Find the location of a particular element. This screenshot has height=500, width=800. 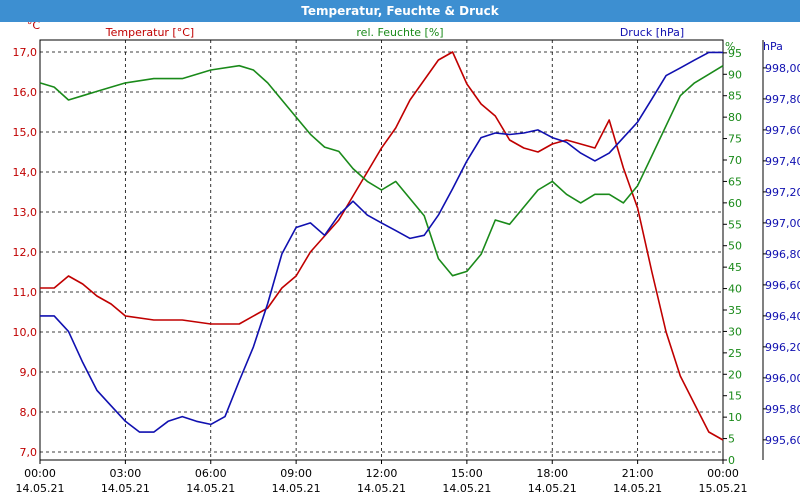

x-tick-time: 15:00 is located at coordinates (467, 473).